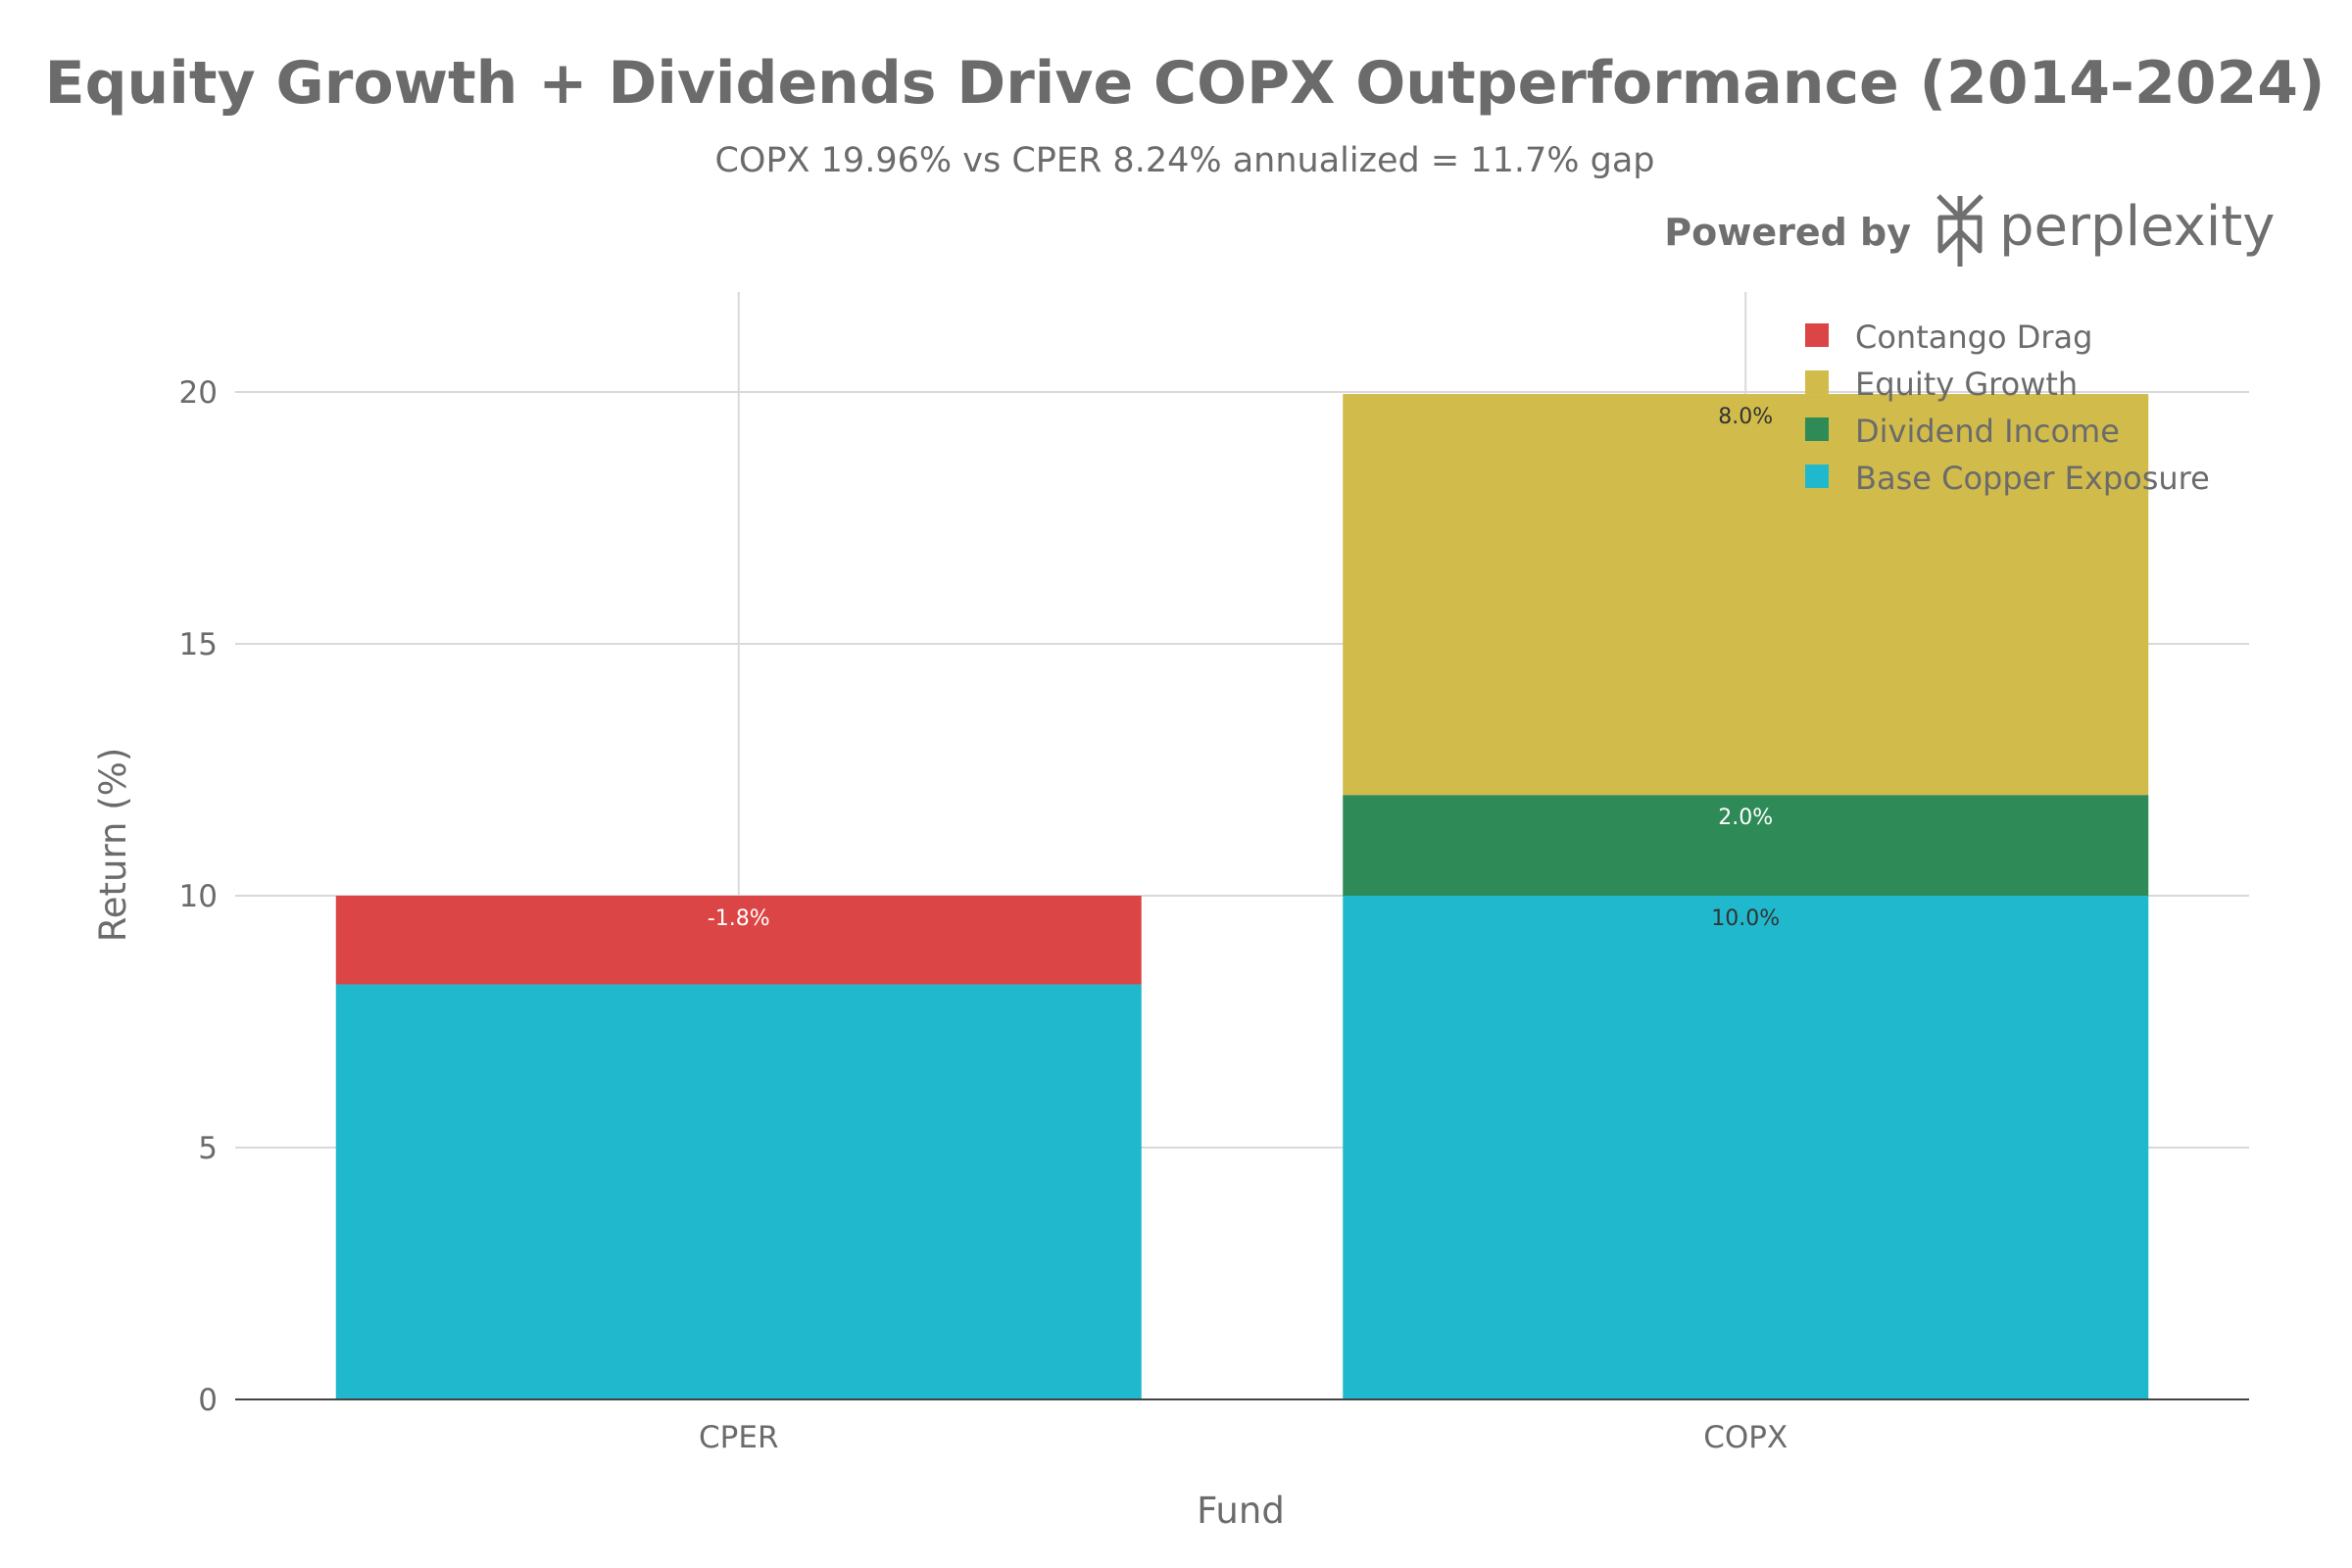  Describe the element at coordinates (1787, 232) in the screenshot. I see `powered-by-text: Powered by` at that location.